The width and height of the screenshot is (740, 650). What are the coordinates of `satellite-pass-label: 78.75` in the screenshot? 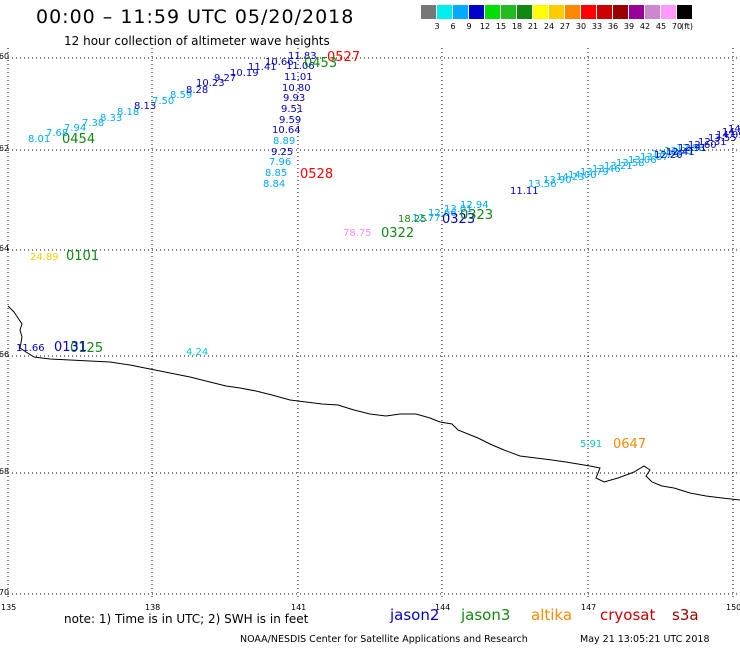 It's located at (357, 233).